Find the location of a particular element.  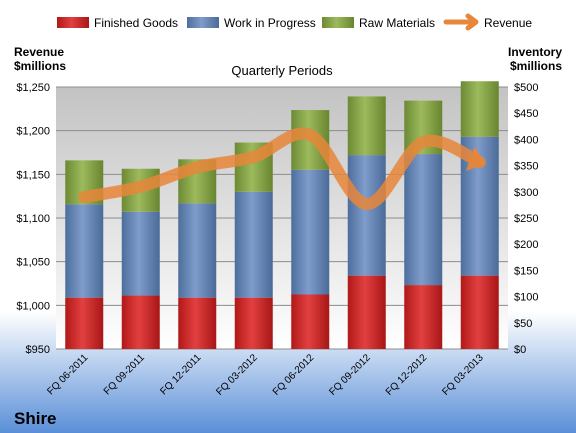

right-tick-label: $250 is located at coordinates (526, 219).